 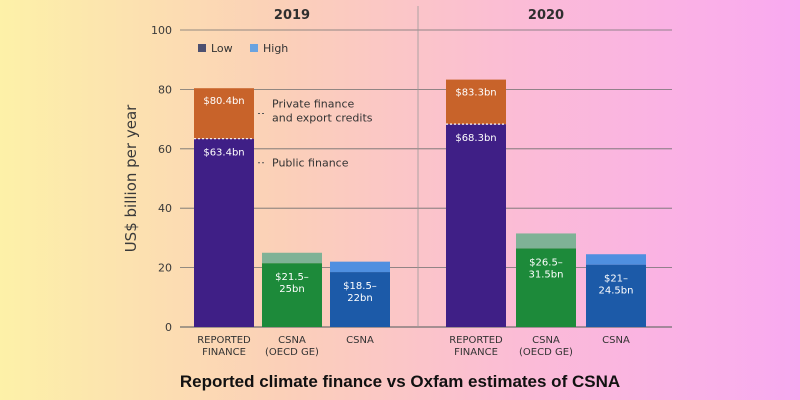 What do you see at coordinates (165, 268) in the screenshot?
I see `y-tick-label-20: 20` at bounding box center [165, 268].